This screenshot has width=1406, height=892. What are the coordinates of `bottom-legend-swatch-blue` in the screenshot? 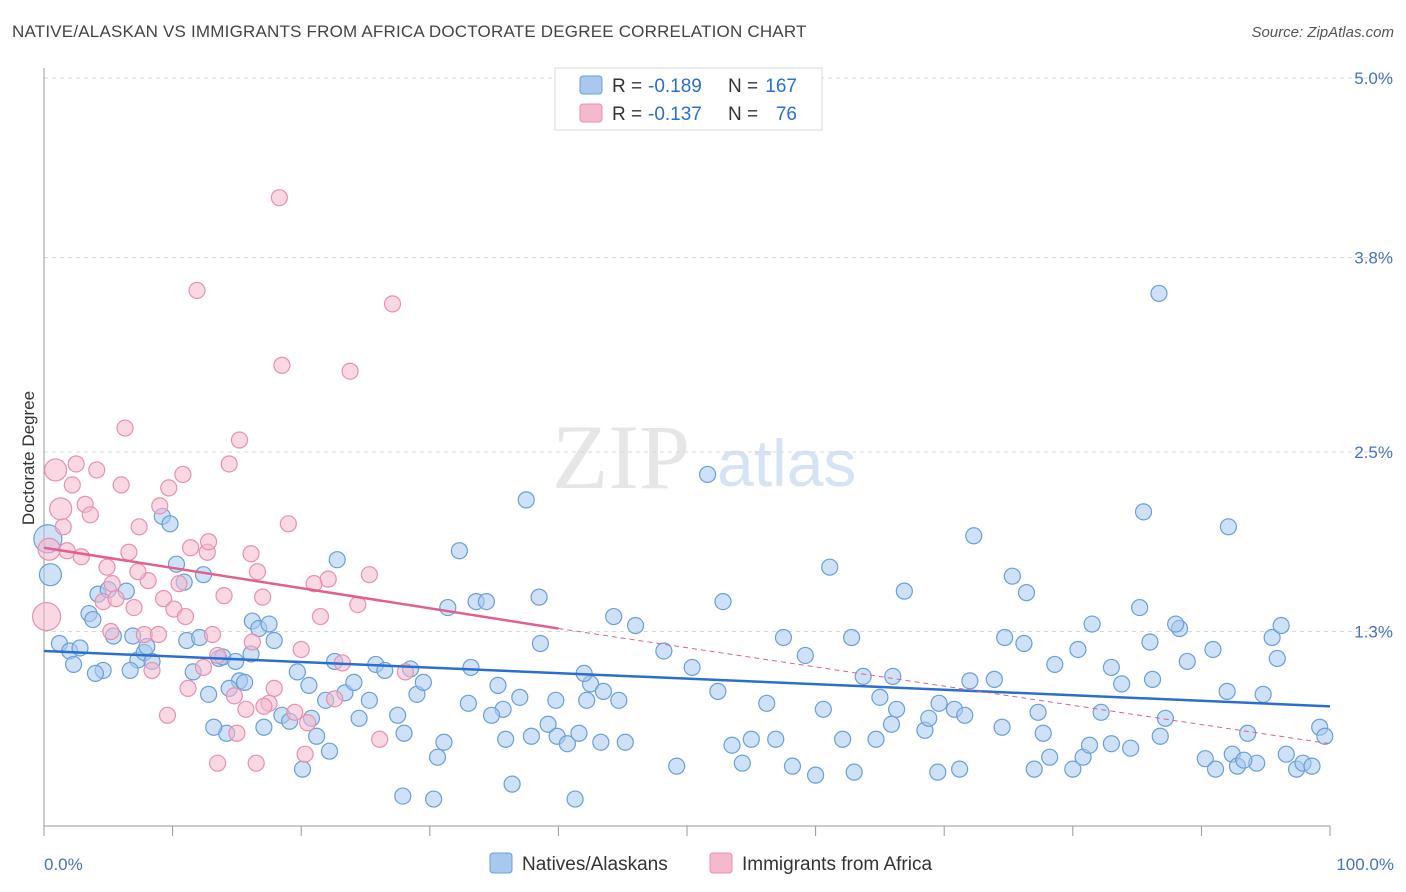 It's located at (501, 863).